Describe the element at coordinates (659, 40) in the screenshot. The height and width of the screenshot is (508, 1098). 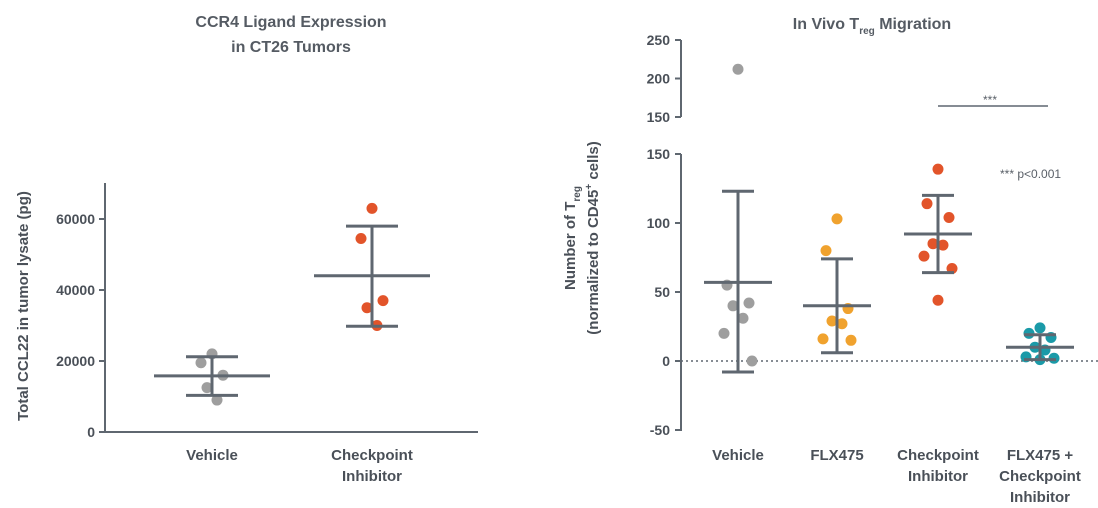
I see `y-tick-label: 250` at that location.